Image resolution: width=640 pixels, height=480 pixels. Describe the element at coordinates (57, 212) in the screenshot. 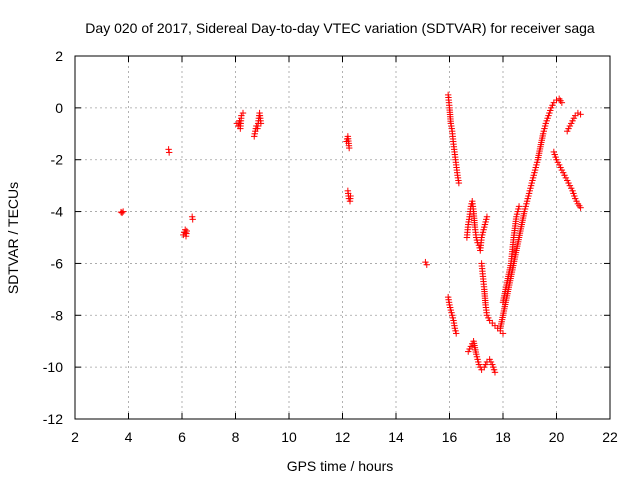

I see `y-tick-label: -4` at that location.